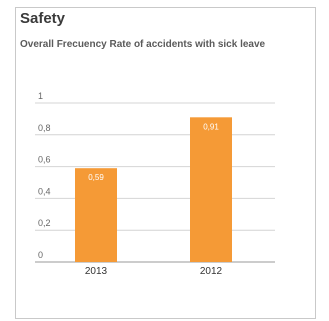 The width and height of the screenshot is (329, 321). I want to click on panel-title: Safety, so click(43, 18).